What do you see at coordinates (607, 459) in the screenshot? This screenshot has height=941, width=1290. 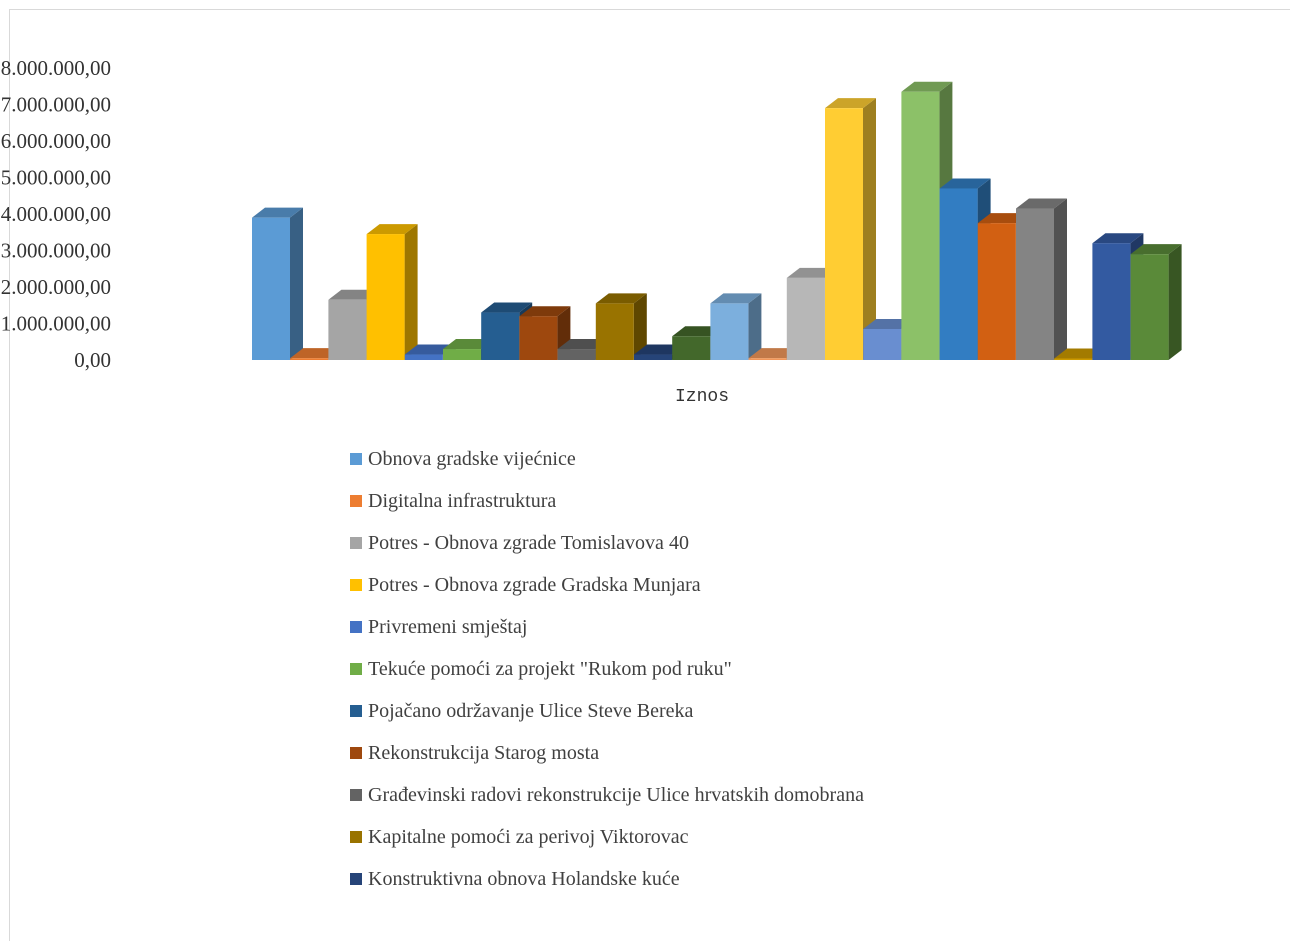 I see `legend-item: Obnova gradske vijećnice` at bounding box center [607, 459].